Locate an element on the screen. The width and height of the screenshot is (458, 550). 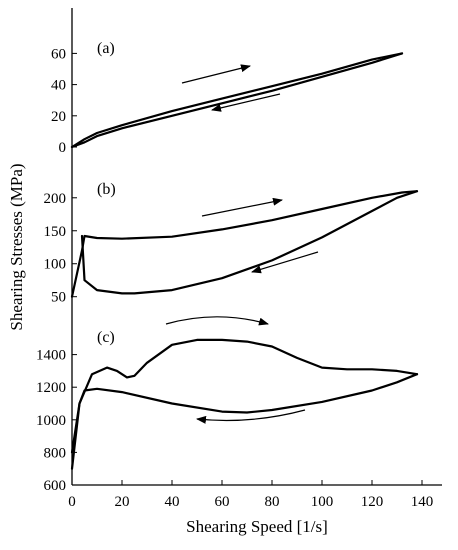
x-tick-label: 100 is located at coordinates (322, 502).